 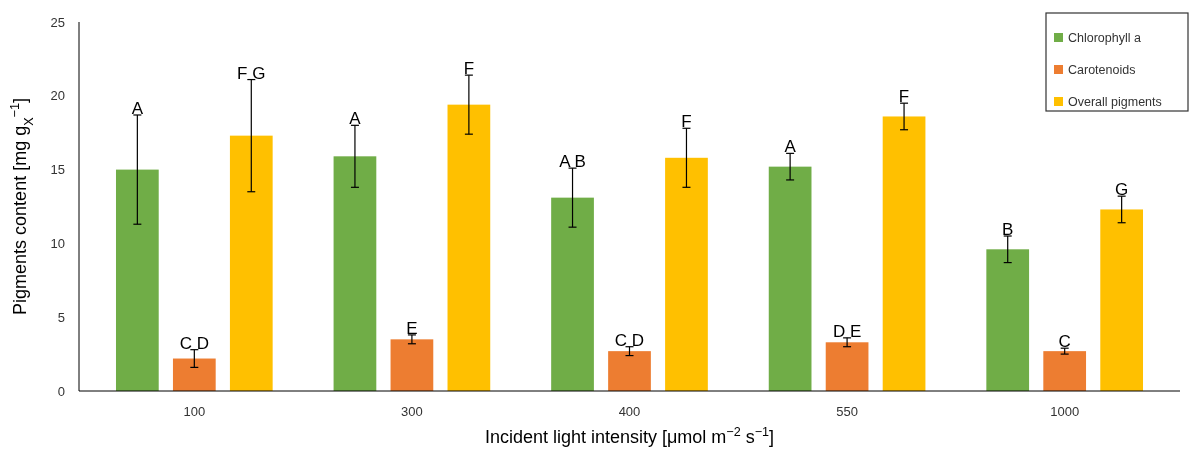 What do you see at coordinates (194, 411) in the screenshot?
I see `x-tick-label: 100` at bounding box center [194, 411].